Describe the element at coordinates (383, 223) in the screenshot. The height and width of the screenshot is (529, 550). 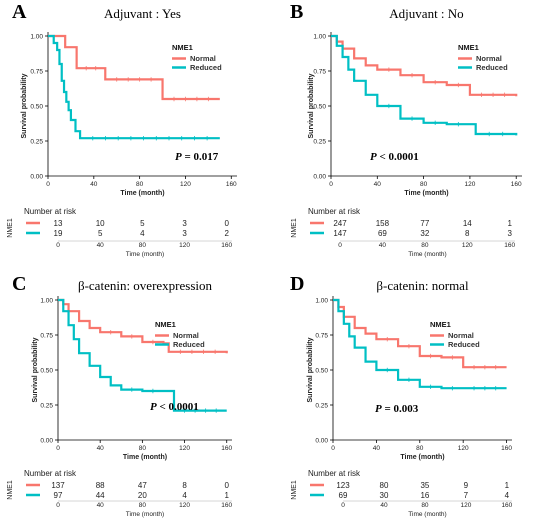
I see `risk-count: 158` at that location.